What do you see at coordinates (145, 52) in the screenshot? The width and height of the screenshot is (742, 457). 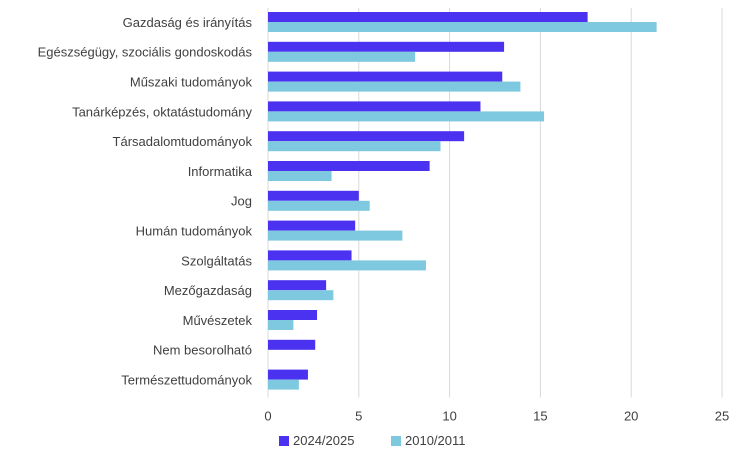 I see `category-label: Egészségügy, szociális gondoskodás` at bounding box center [145, 52].